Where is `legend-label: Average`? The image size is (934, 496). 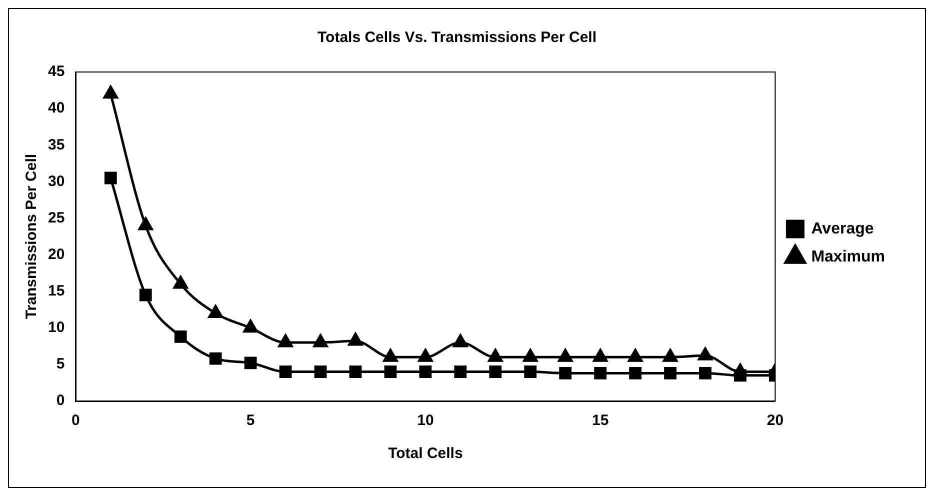 legend-label: Average is located at coordinates (842, 229).